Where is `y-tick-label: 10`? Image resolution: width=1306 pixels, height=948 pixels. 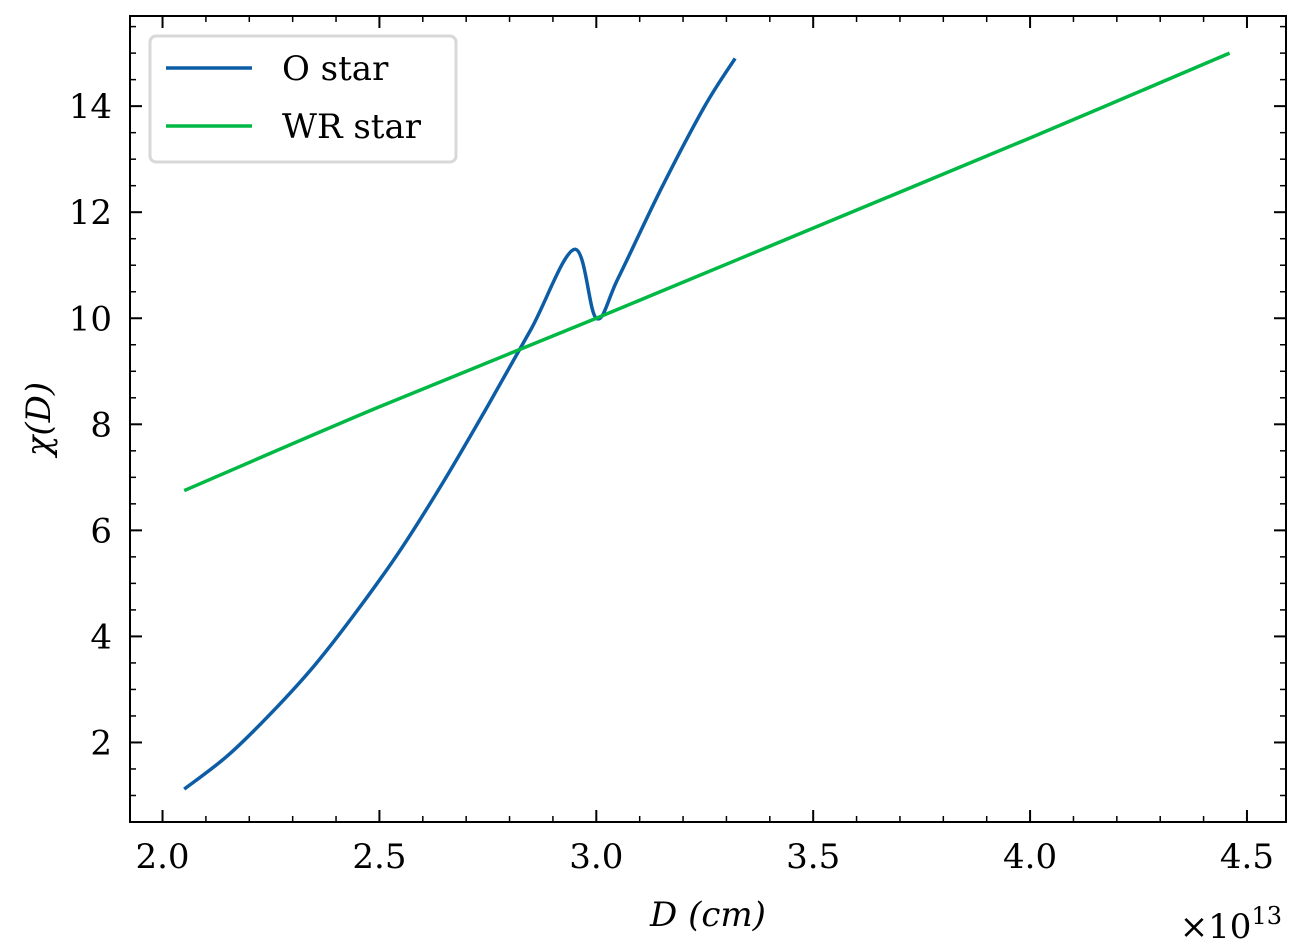
y-tick-label: 10 is located at coordinates (90, 319).